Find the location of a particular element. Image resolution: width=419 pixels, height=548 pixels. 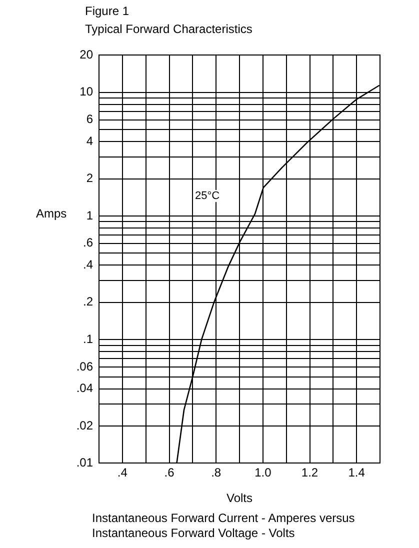

y-tick-label: 20 is located at coordinates (87, 55).